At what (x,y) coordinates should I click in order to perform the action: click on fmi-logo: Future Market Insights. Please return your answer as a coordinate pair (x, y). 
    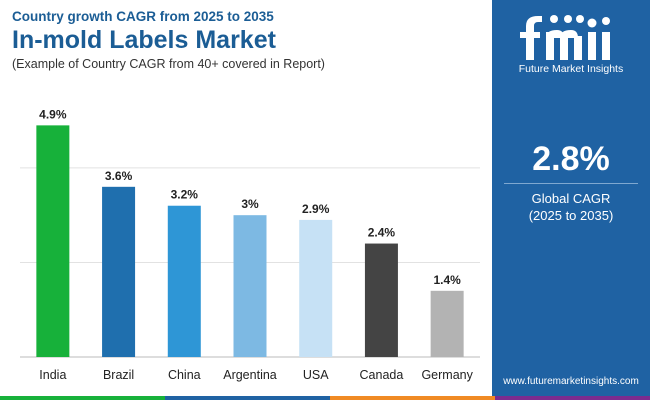
    Looking at the image, I should click on (571, 43).